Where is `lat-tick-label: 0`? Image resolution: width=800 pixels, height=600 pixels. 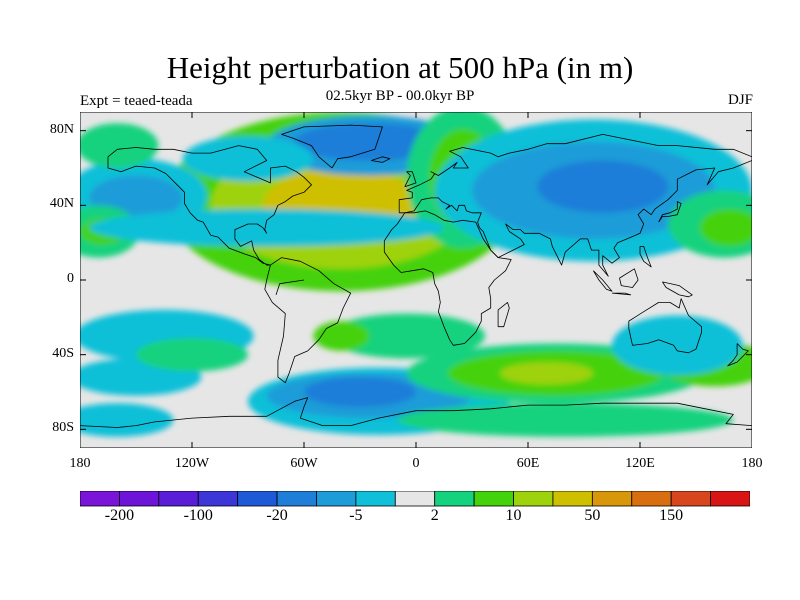
lat-tick-label: 0 is located at coordinates (70, 278).